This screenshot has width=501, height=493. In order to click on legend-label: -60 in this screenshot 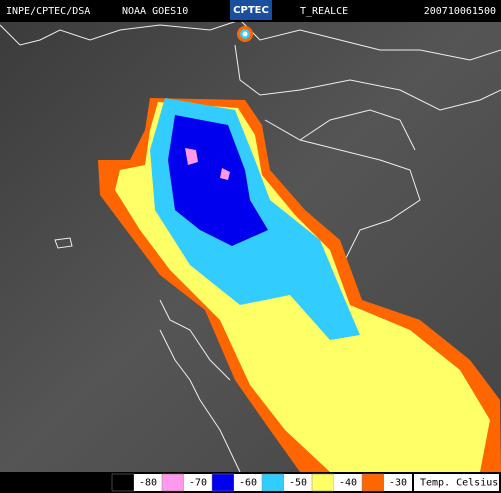, I will do `click(248, 483)`.